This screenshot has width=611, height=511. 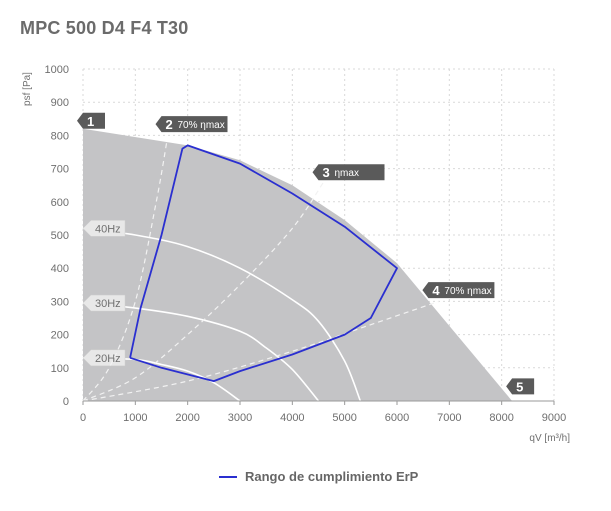 I want to click on y-axis-label: psf [Pa], so click(x=27, y=89).